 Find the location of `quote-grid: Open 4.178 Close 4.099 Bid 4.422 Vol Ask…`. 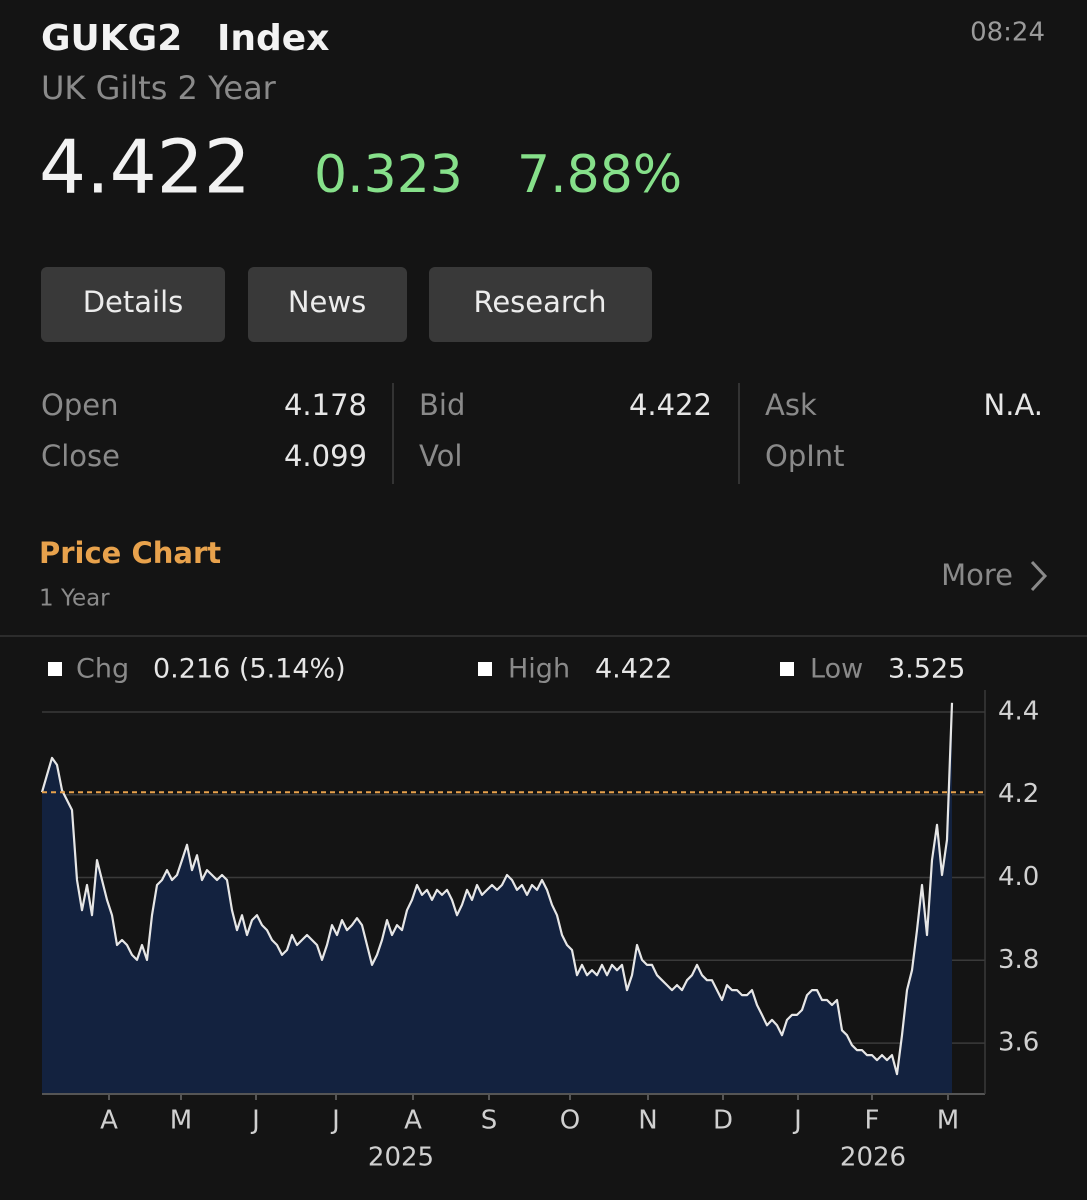

quote-grid: Open 4.178 Close 4.099 Bid 4.422 Vol Ask… is located at coordinates (542, 433).